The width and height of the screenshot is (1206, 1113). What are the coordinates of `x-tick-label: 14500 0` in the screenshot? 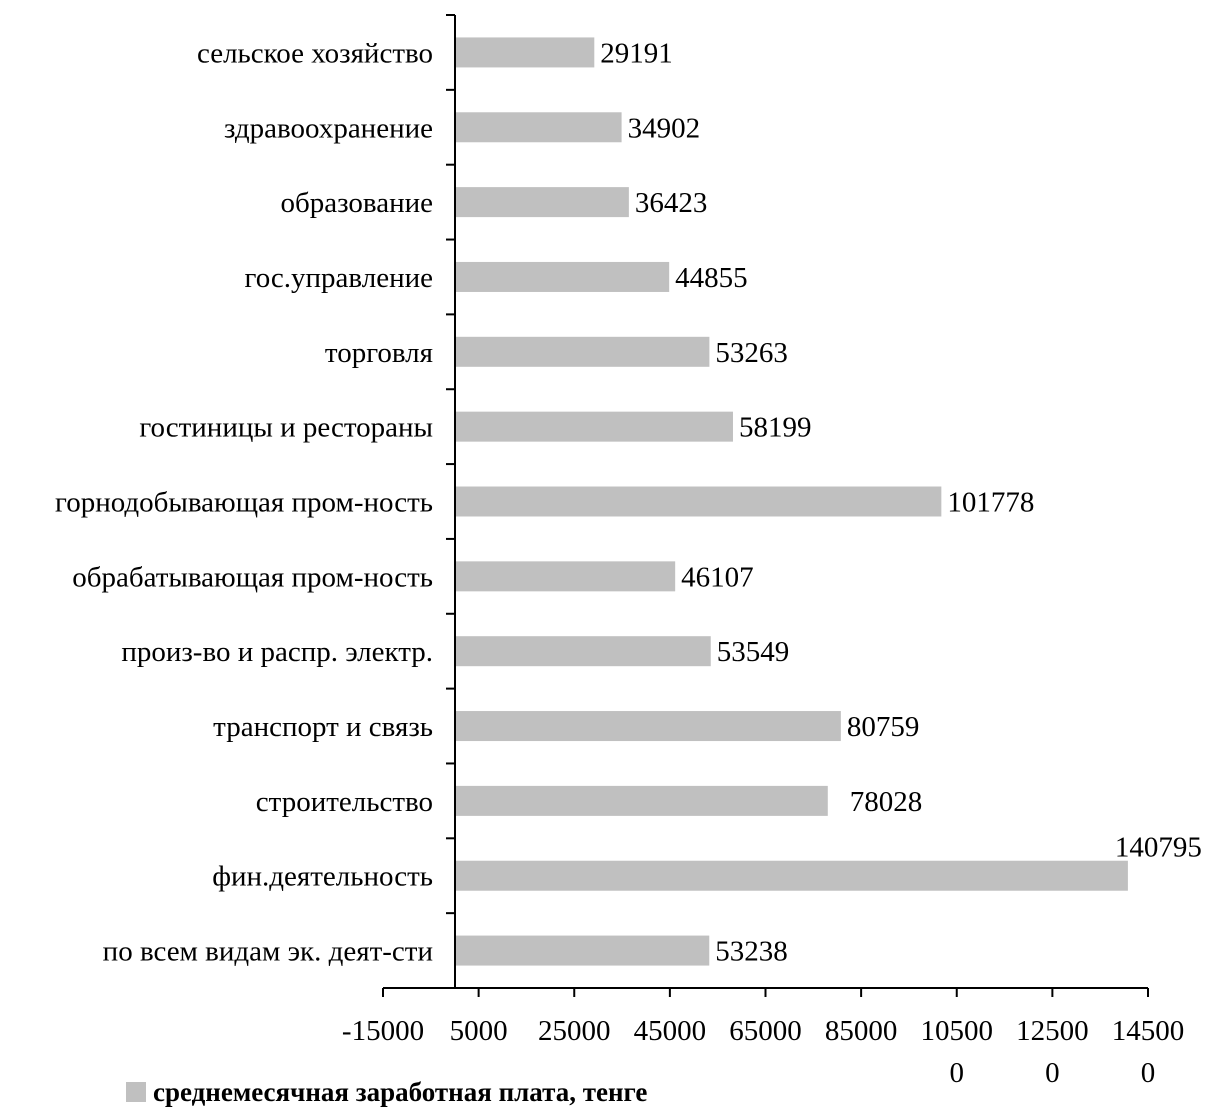 It's located at (1148, 1052).